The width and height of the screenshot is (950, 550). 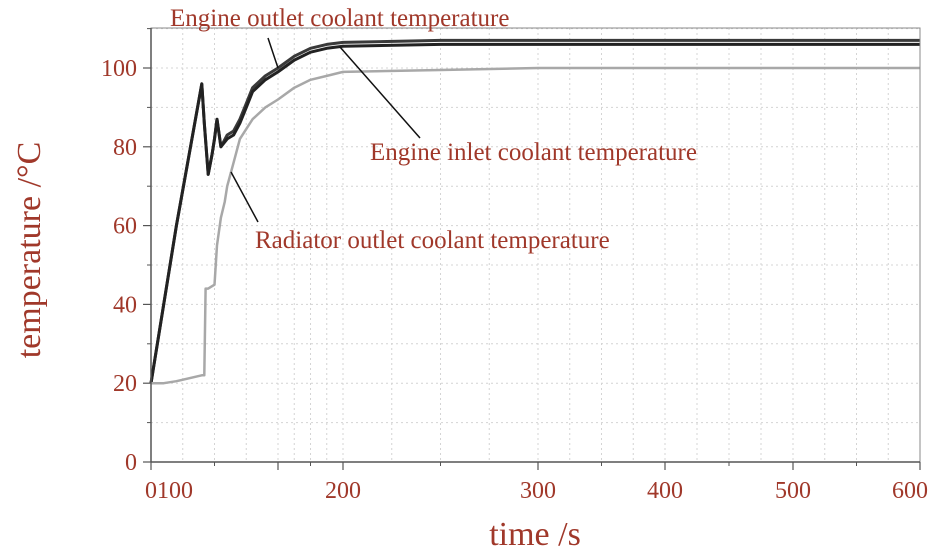 What do you see at coordinates (533, 152) in the screenshot?
I see `annotation-label: Engine inlet coolant temperature` at bounding box center [533, 152].